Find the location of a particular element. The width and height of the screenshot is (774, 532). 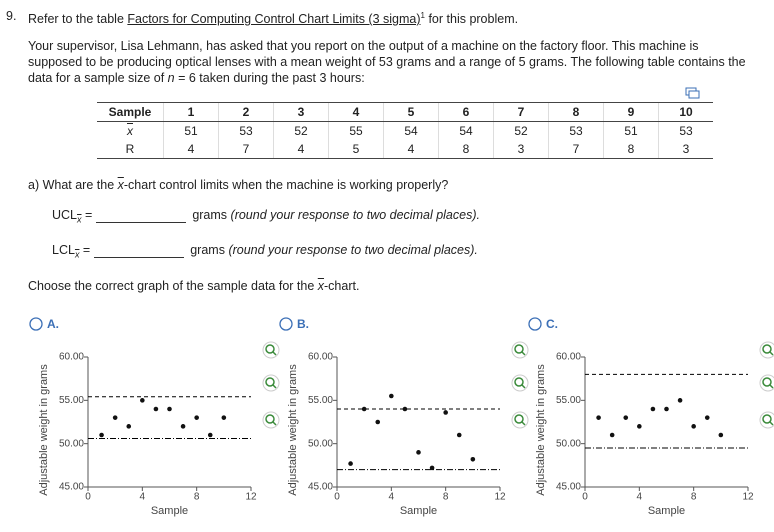

lcl-input is located at coordinates (139, 250).